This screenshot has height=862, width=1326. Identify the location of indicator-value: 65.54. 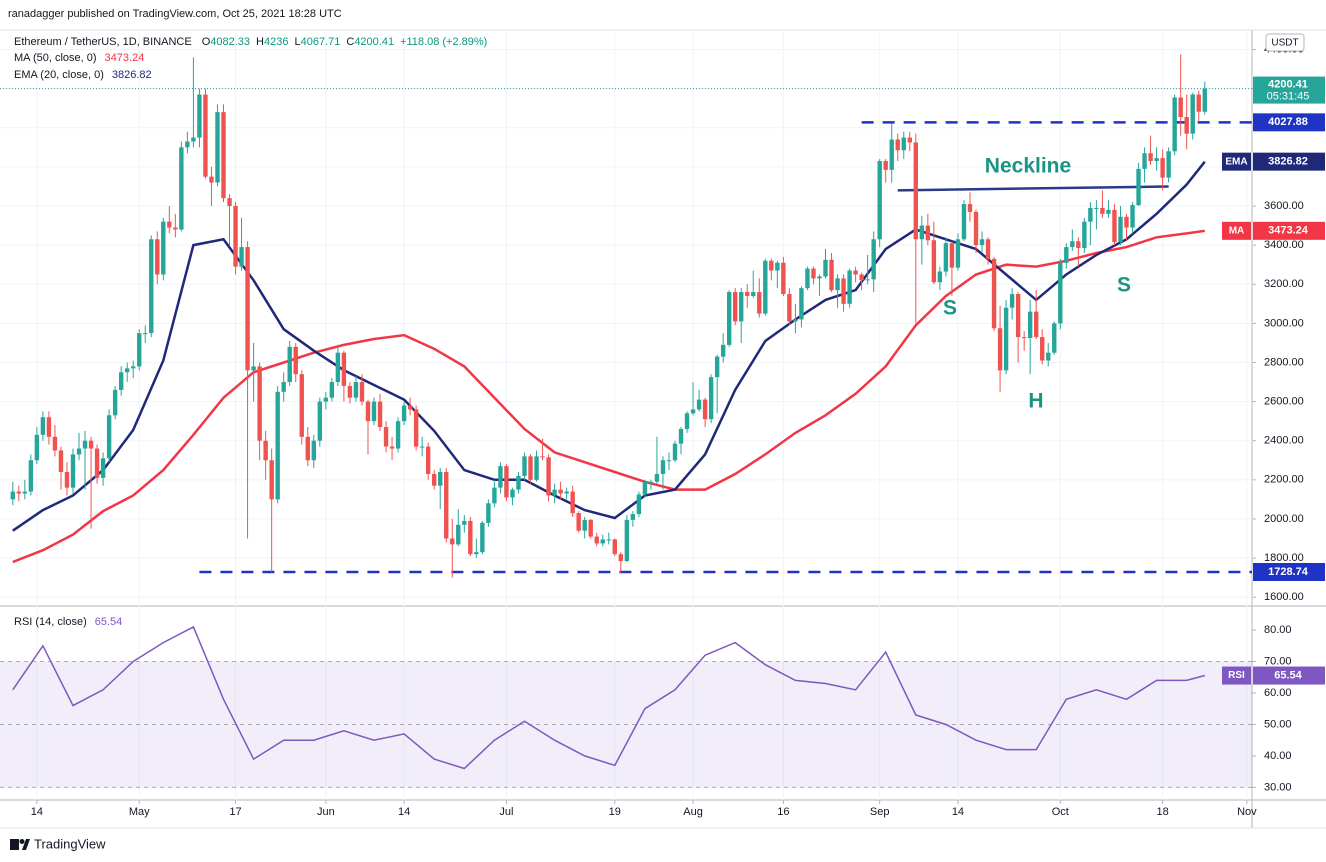
(109, 622).